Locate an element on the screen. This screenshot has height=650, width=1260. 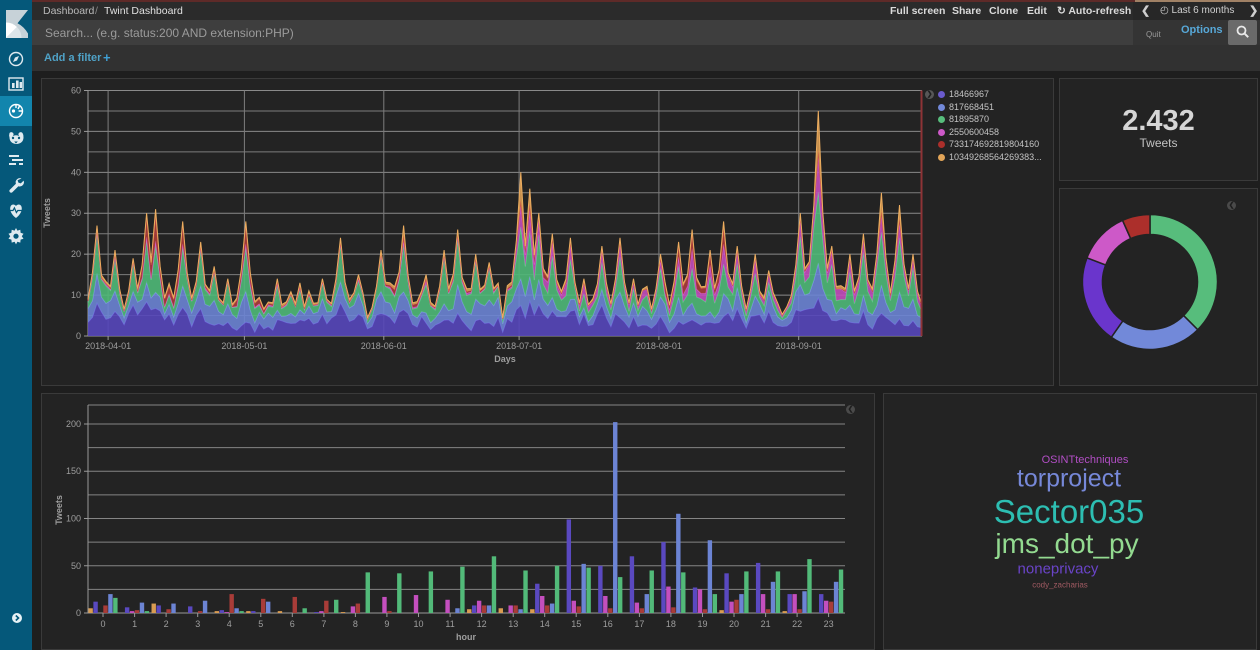
svg-text: 13 is located at coordinates (513, 624).